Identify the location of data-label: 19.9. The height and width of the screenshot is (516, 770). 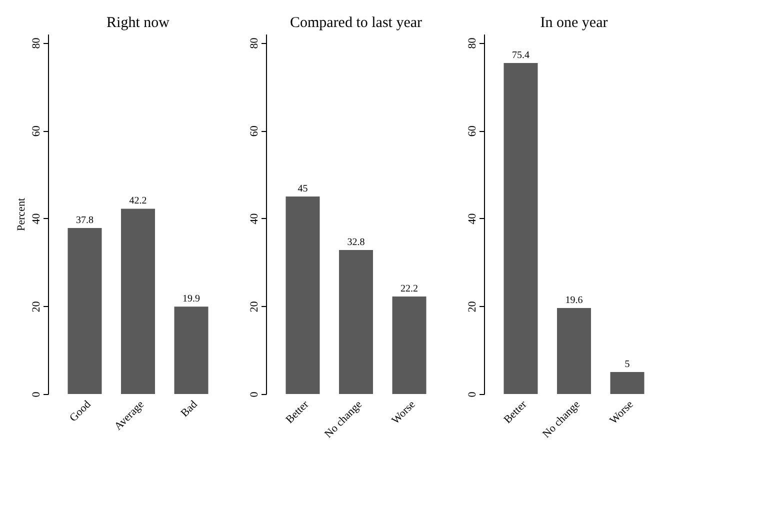
(191, 299).